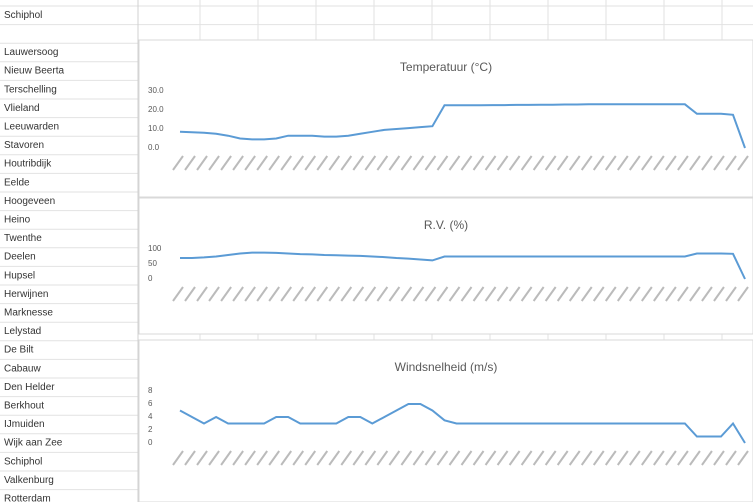 The image size is (753, 502). What do you see at coordinates (29, 201) in the screenshot?
I see `station-cell: Hoogeveen` at bounding box center [29, 201].